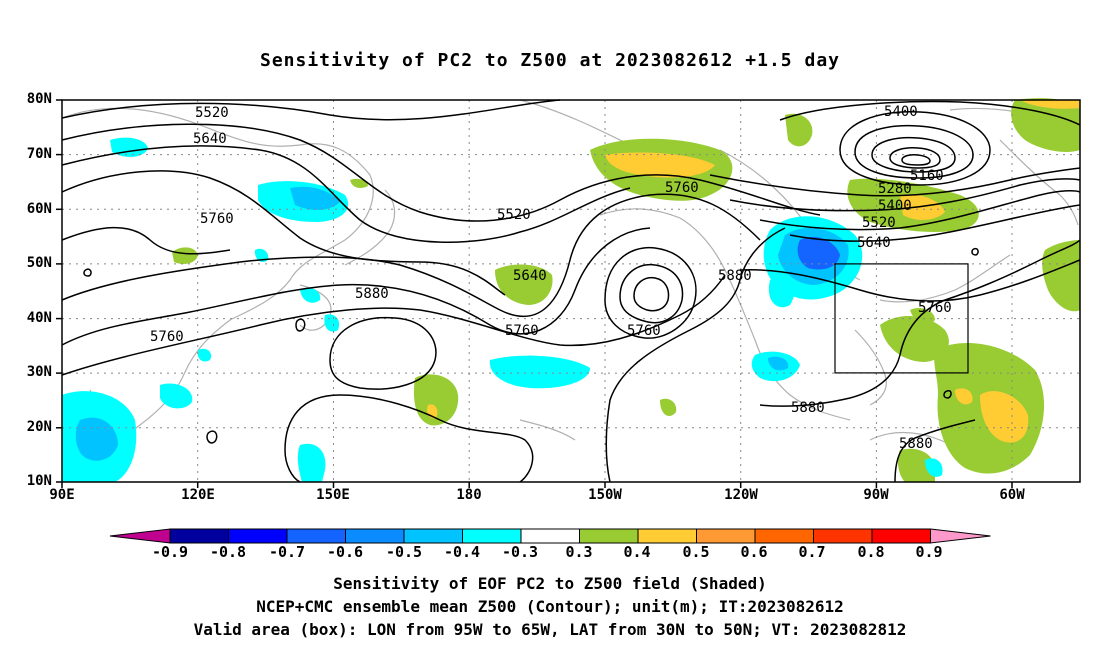 The image size is (1100, 650). What do you see at coordinates (927, 176) in the screenshot?
I see `contour-label: 5160` at bounding box center [927, 176].